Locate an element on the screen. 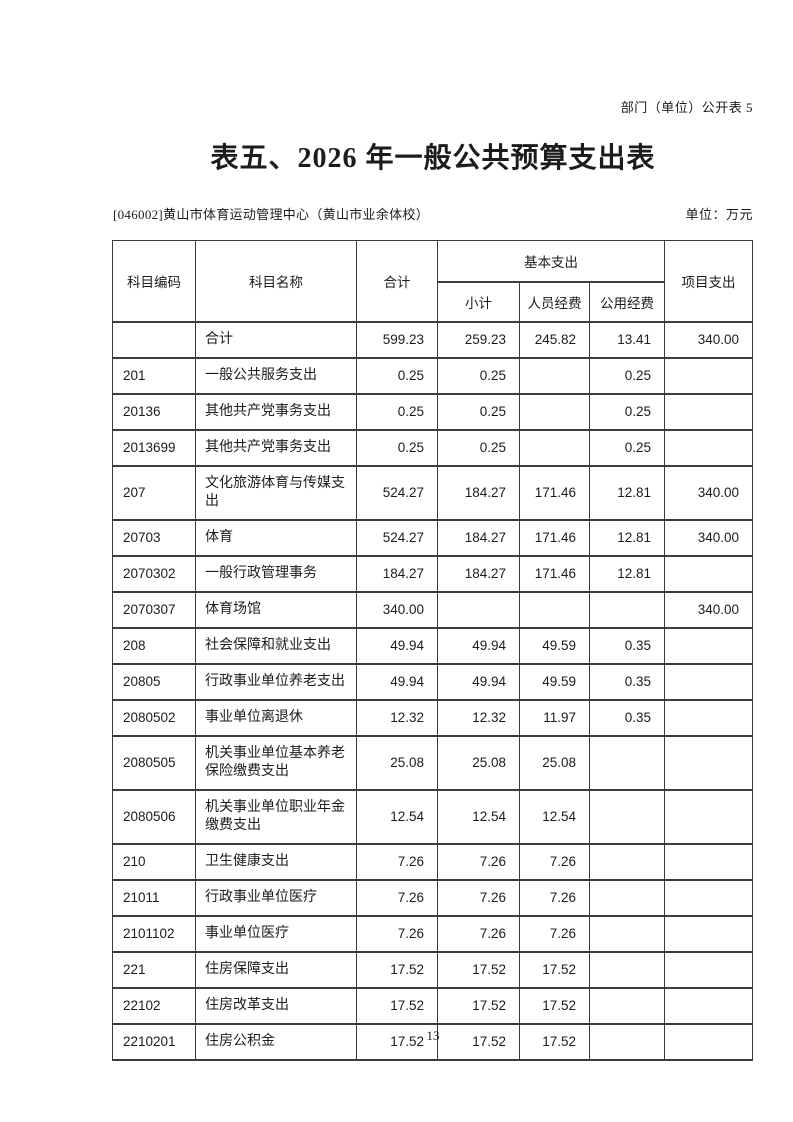  table-row: 2080502 事业单位离退休 12.32 12.32 11.97 0.35 is located at coordinates (433, 718).